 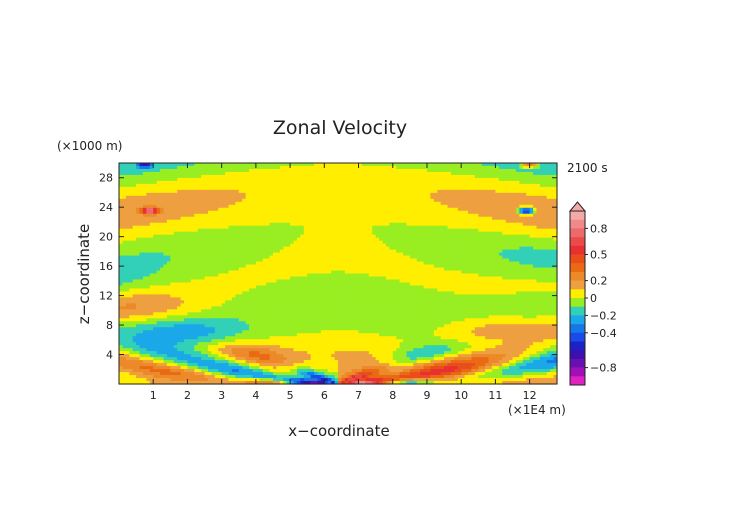 What do you see at coordinates (587, 168) in the screenshot?
I see `time-label: 2100 s` at bounding box center [587, 168].